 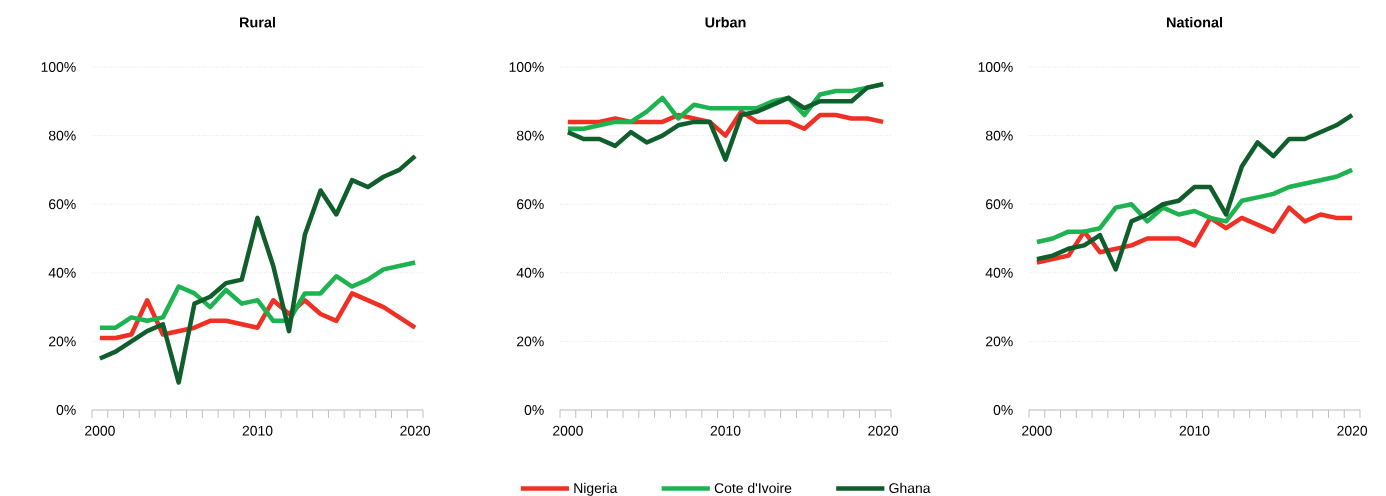 I want to click on legend-label: Nigeria, so click(x=596, y=489).